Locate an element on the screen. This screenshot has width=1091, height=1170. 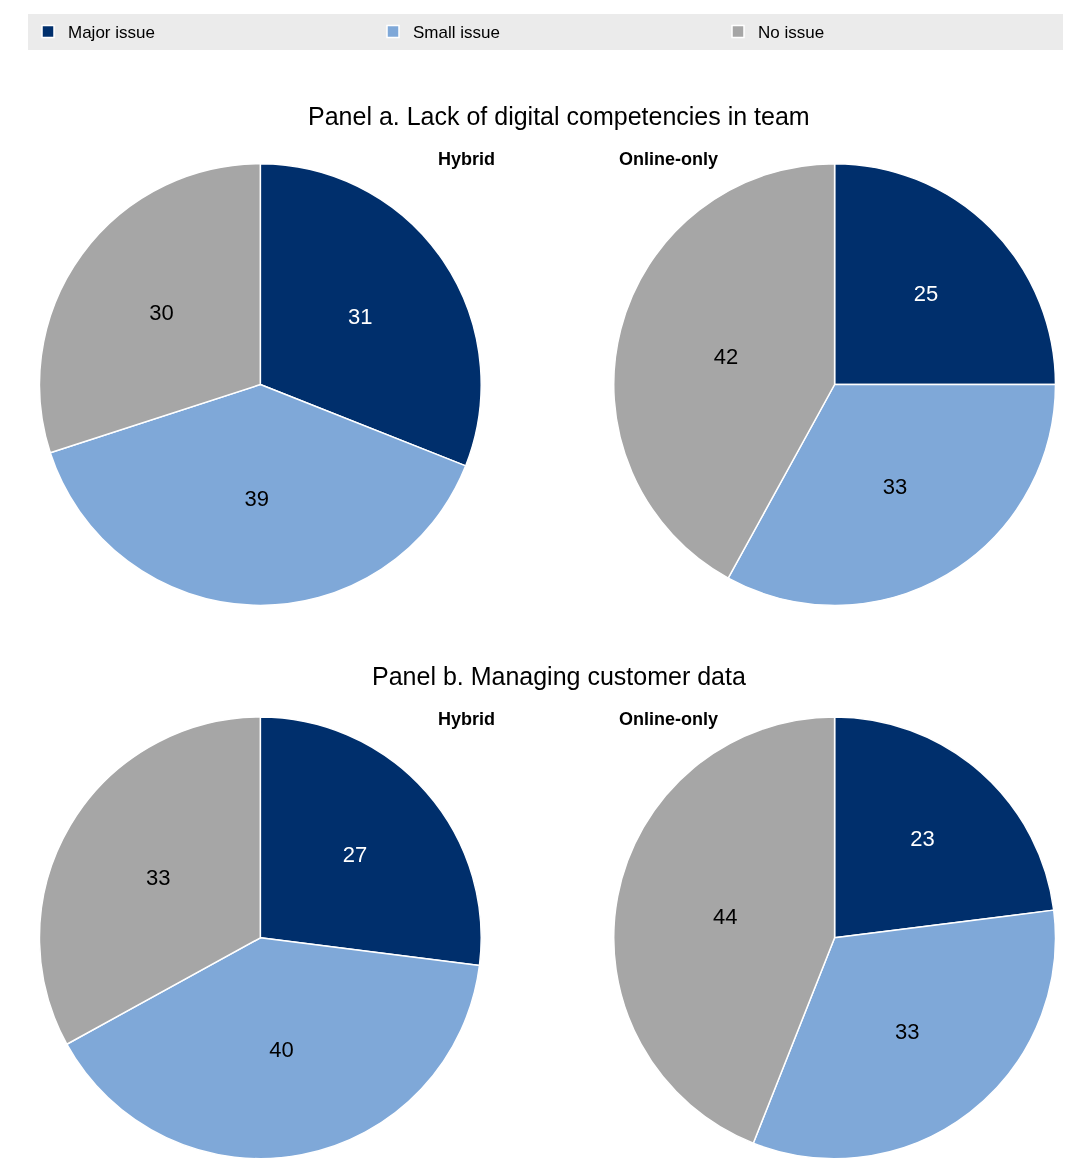
data-label: 27 is located at coordinates (355, 854).